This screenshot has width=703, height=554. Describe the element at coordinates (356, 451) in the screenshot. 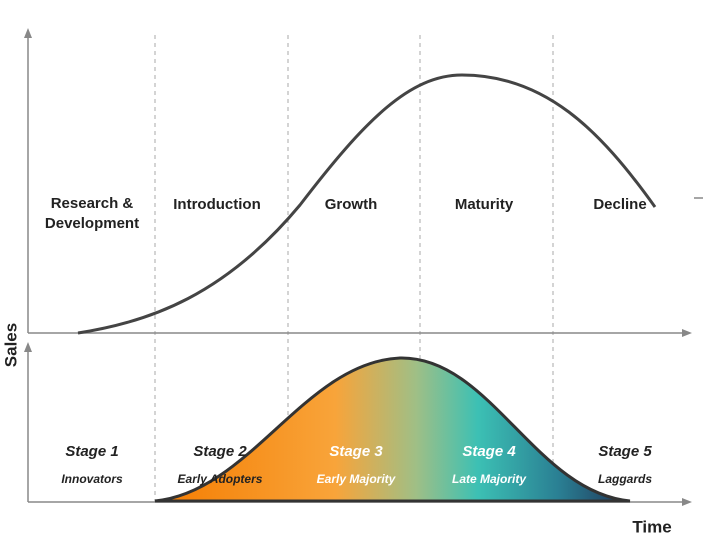

I see `stage-title: Stage 3` at that location.